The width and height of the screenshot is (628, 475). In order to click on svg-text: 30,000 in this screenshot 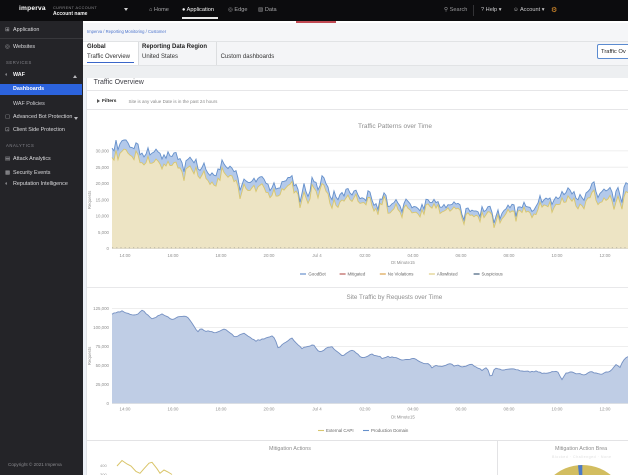, I will do `click(103, 151)`.